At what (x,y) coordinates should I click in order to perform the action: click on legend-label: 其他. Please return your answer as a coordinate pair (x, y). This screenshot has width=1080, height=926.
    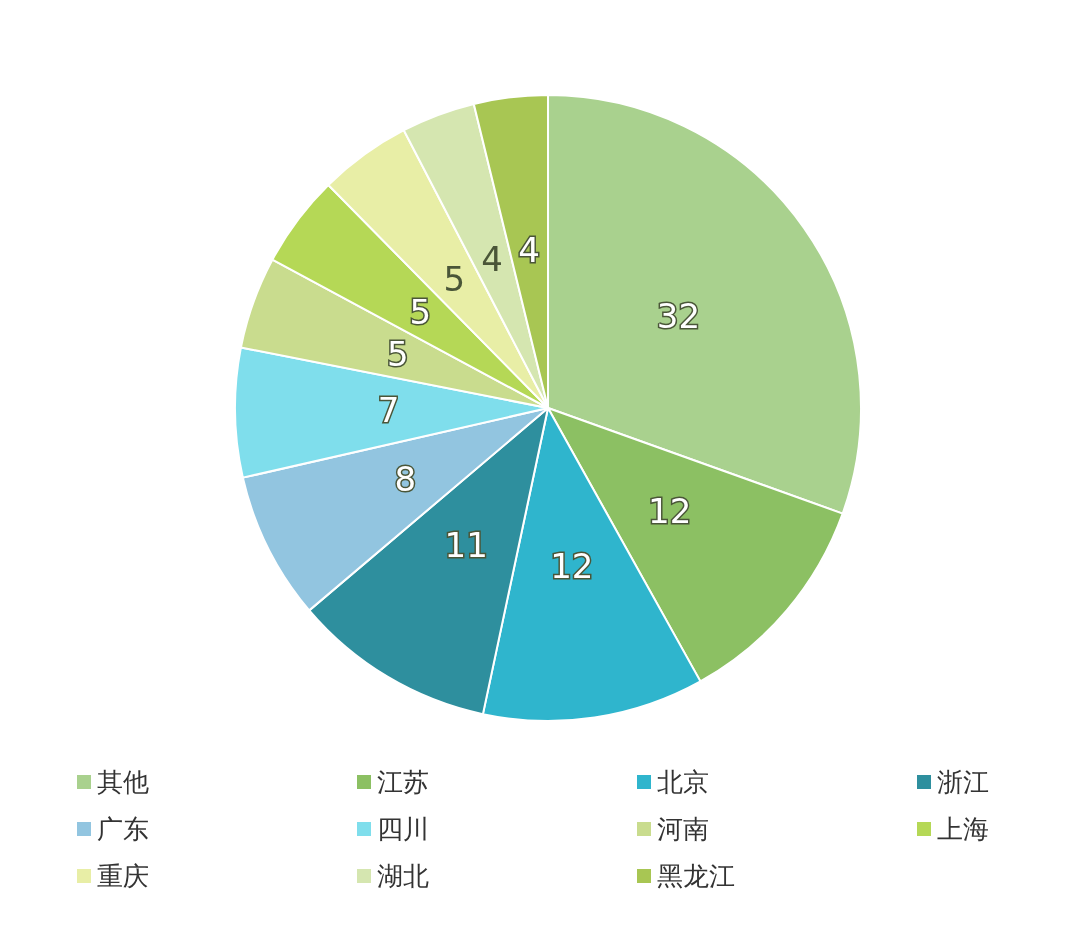
    Looking at the image, I should click on (123, 782).